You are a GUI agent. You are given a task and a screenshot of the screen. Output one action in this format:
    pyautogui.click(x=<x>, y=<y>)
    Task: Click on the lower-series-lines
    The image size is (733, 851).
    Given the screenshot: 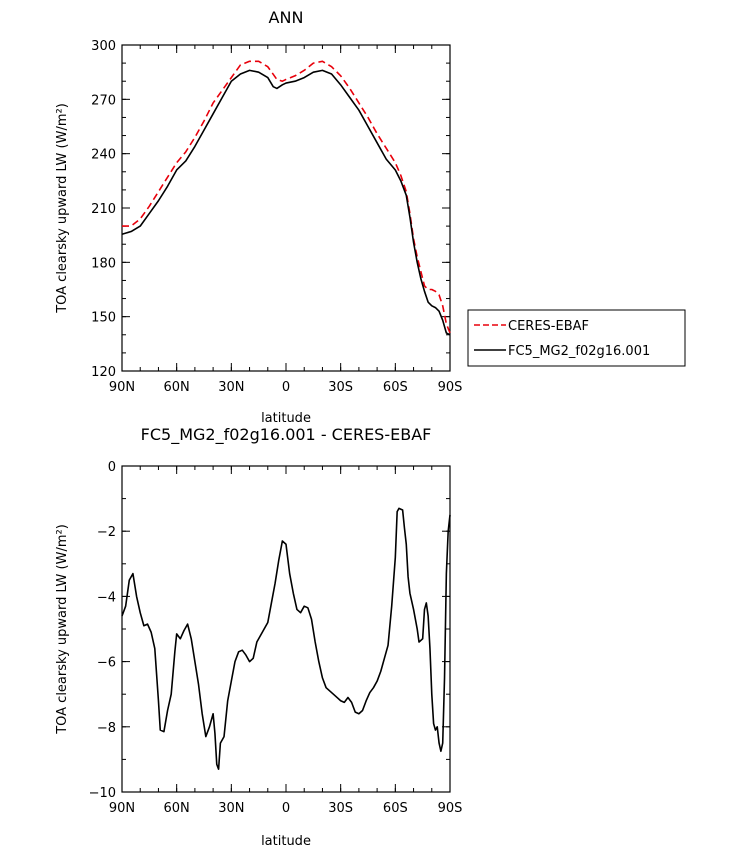 What is the action you would take?
    pyautogui.click(x=286, y=638)
    